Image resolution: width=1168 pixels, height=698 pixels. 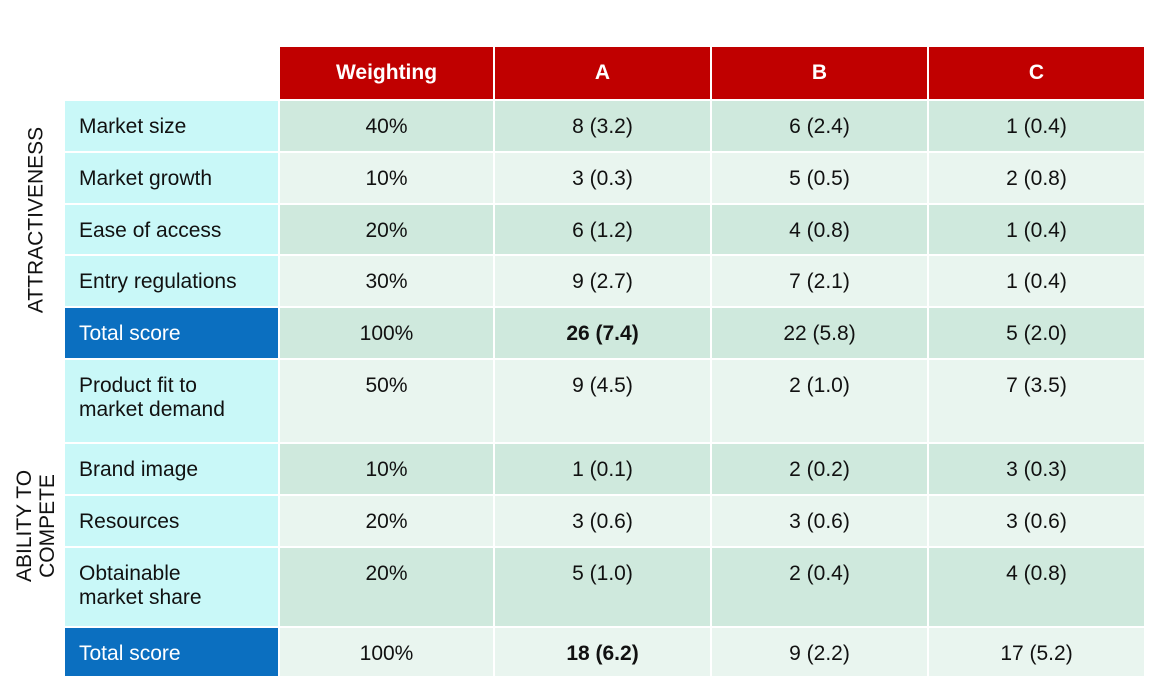 I want to click on score-b-cell: 2 (0.2), so click(x=819, y=469).